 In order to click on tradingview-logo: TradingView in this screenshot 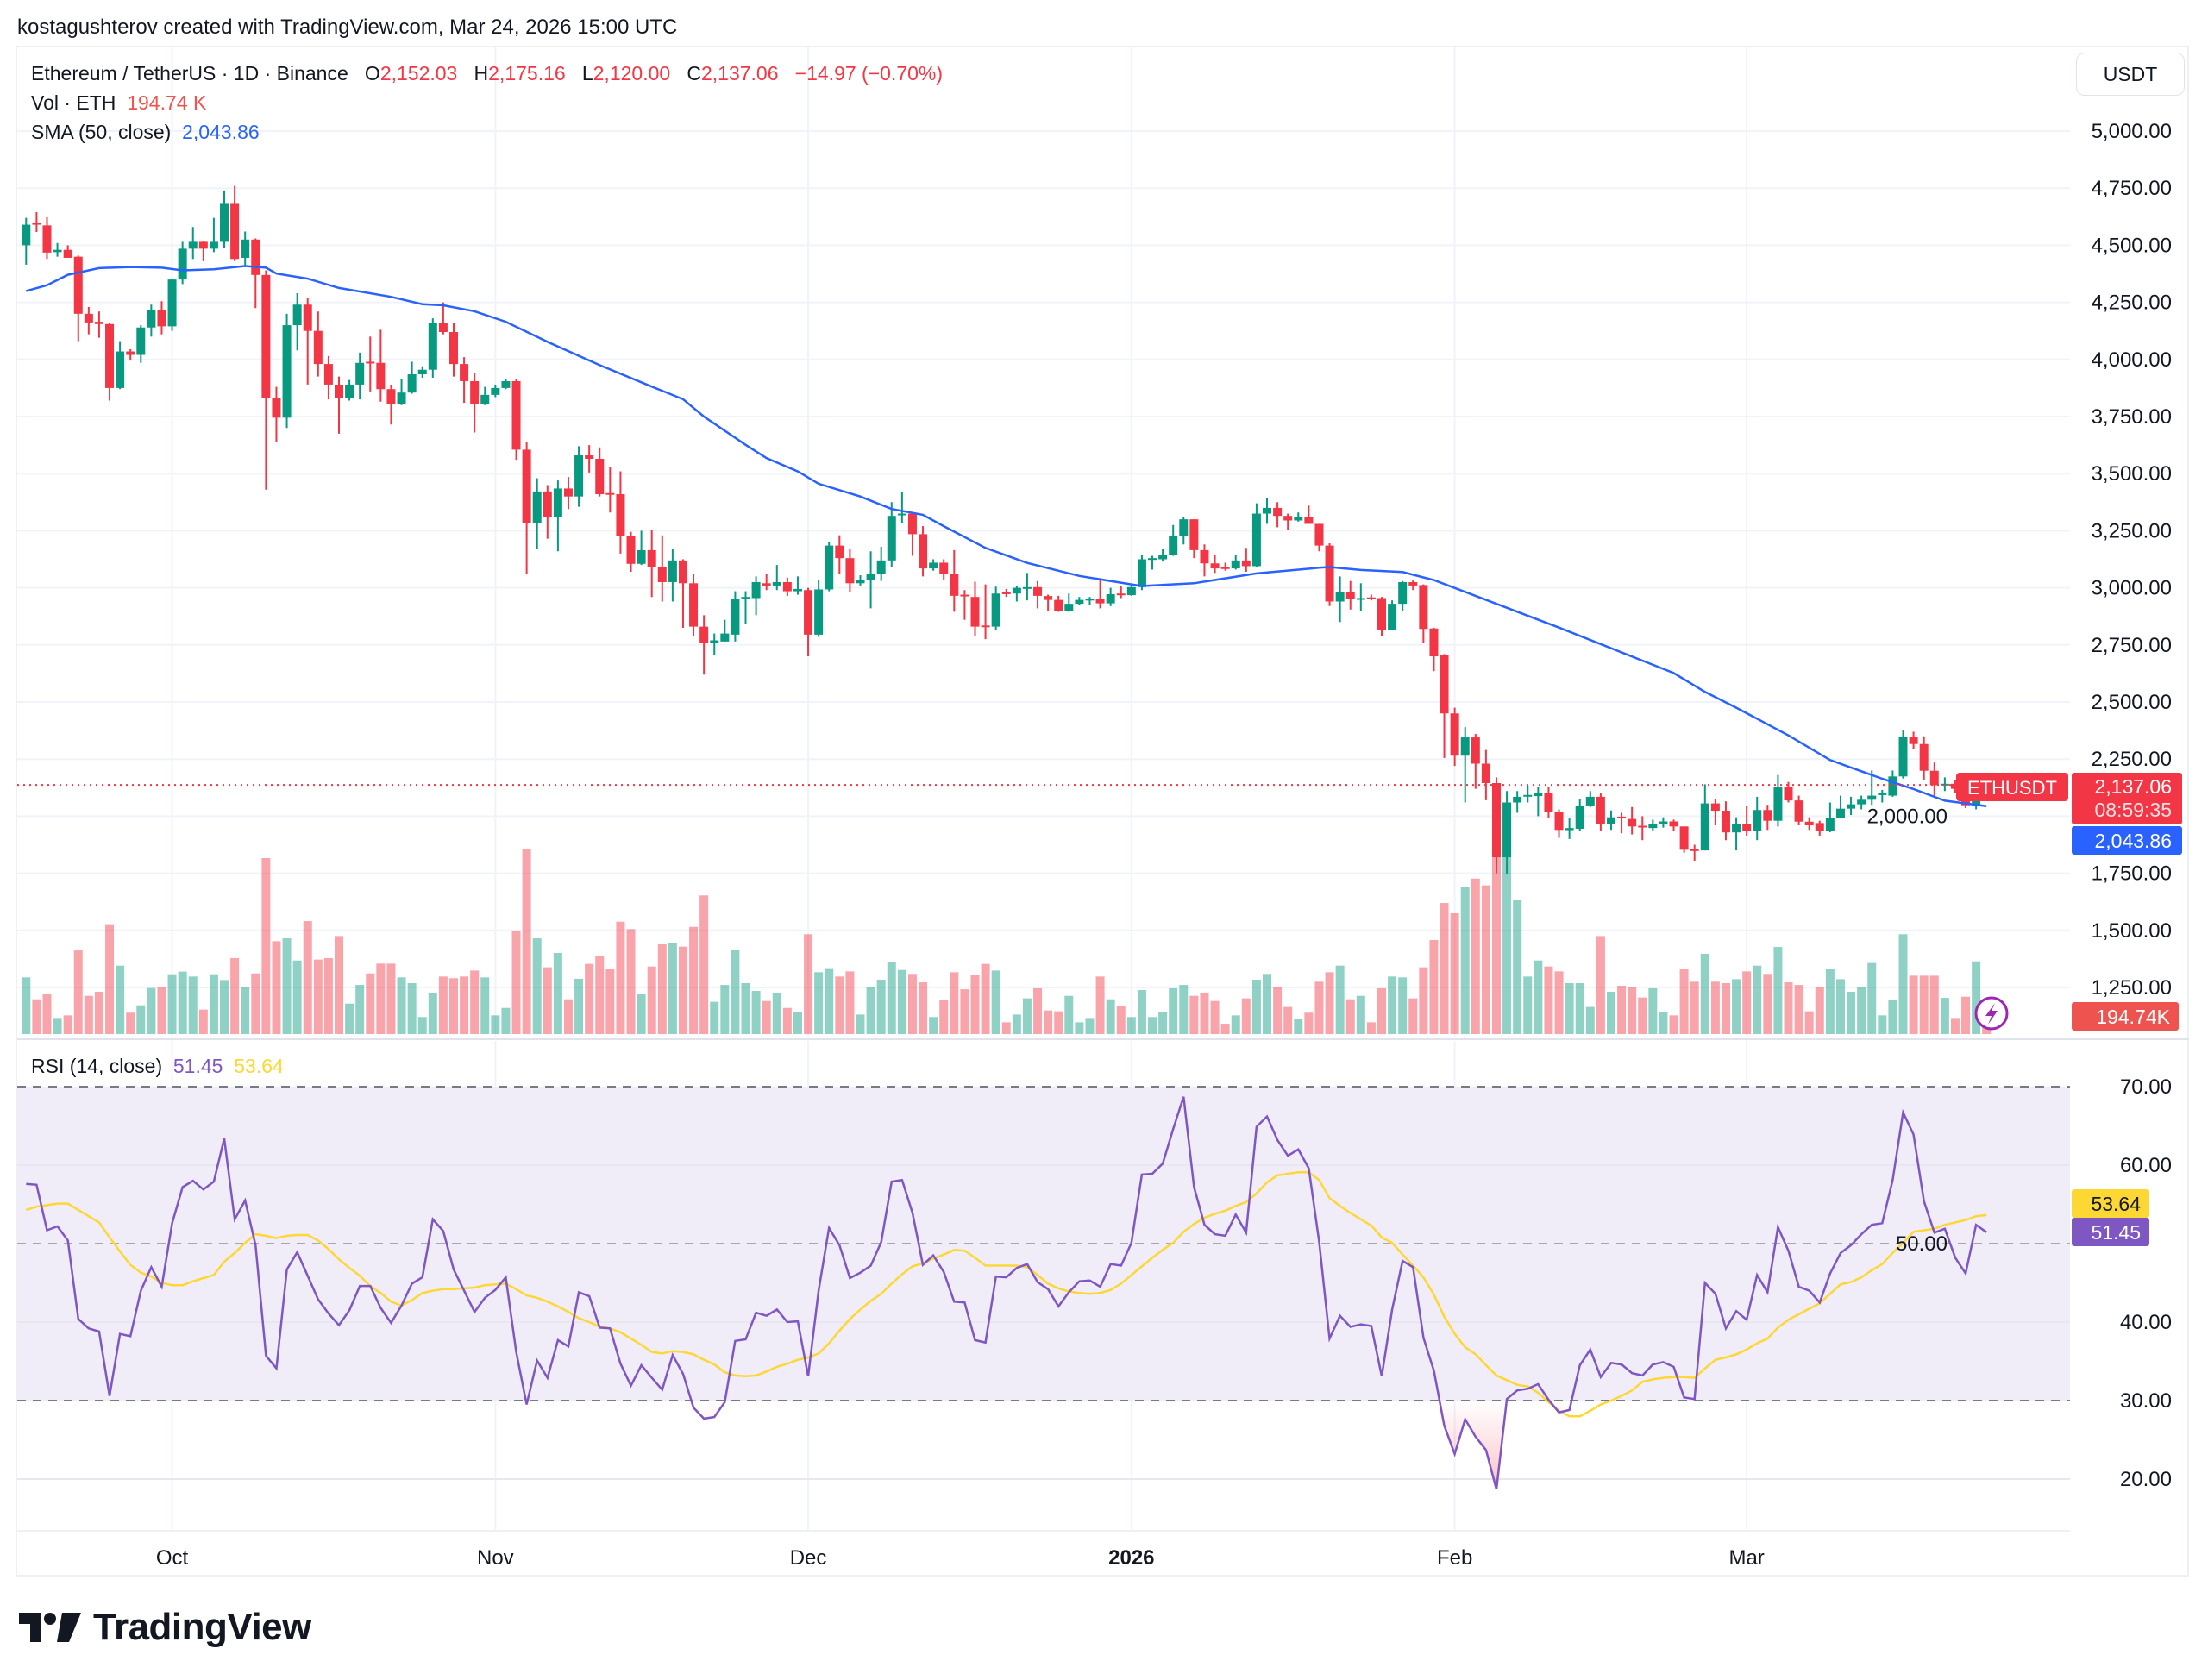, I will do `click(165, 1628)`.